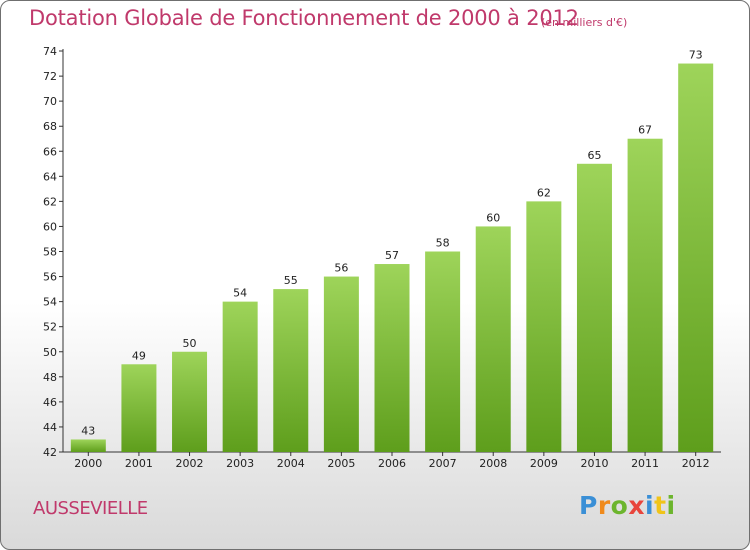  What do you see at coordinates (594, 463) in the screenshot?
I see `x-tick-label: 2010` at bounding box center [594, 463].